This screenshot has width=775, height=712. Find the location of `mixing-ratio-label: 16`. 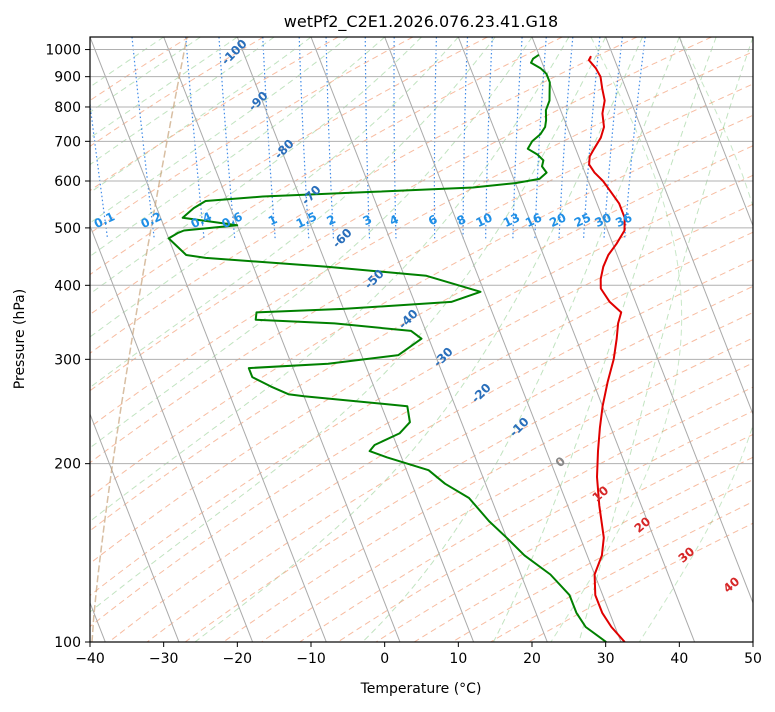

mixing-ratio-label: 16 is located at coordinates (533, 220).